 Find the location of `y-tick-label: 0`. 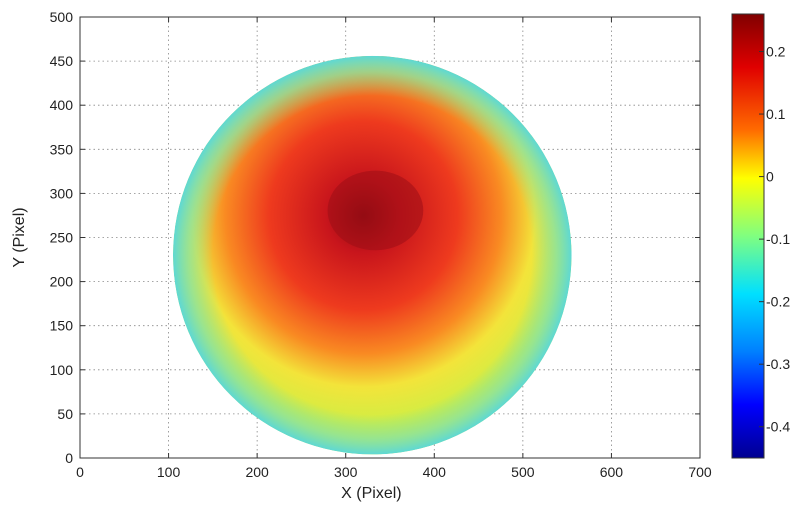

y-tick-label: 0 is located at coordinates (69, 458).